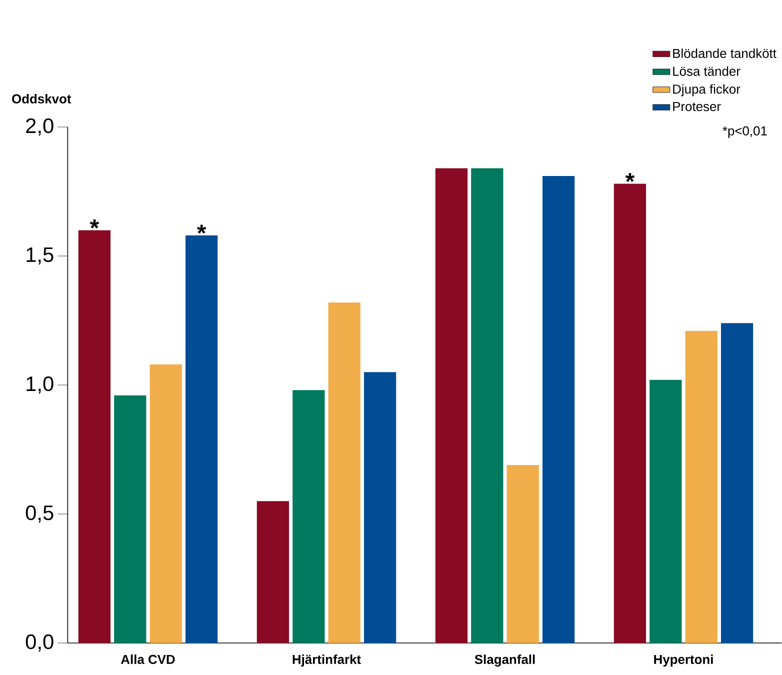 Image resolution: width=782 pixels, height=675 pixels. What do you see at coordinates (706, 71) in the screenshot?
I see `legend-label: Lösa tänder` at bounding box center [706, 71].